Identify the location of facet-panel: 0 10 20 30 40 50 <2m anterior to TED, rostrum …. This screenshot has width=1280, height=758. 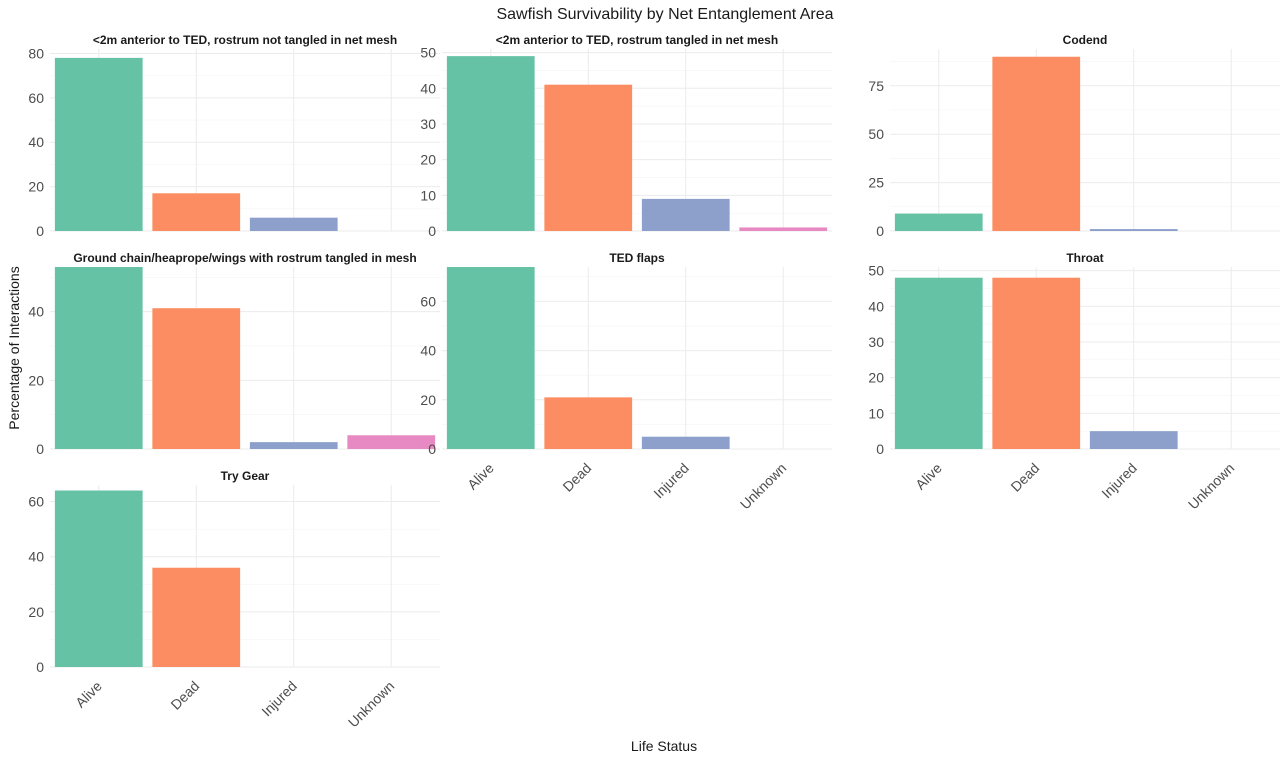
(626, 136).